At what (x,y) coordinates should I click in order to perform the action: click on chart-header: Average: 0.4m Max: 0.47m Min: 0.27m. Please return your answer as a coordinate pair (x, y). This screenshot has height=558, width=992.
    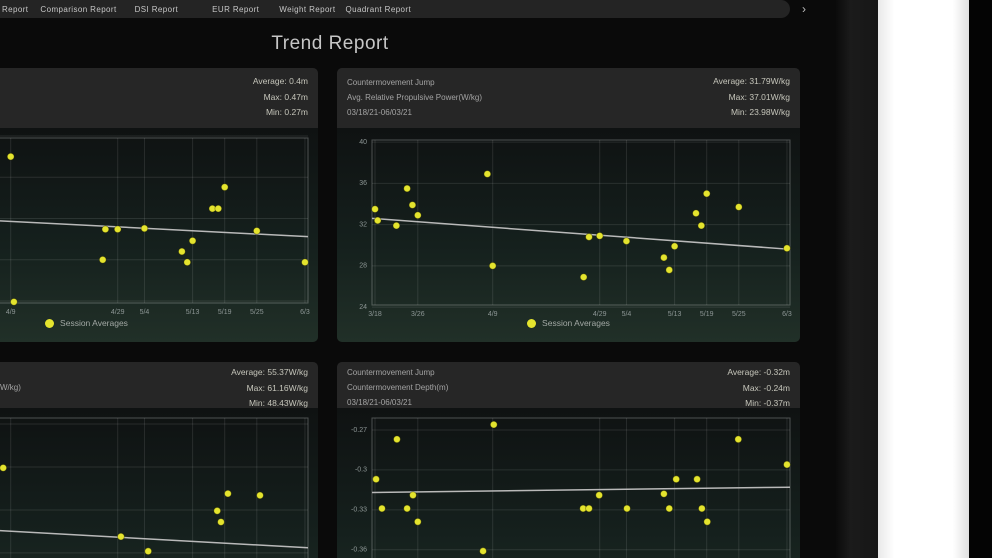
    Looking at the image, I should click on (159, 98).